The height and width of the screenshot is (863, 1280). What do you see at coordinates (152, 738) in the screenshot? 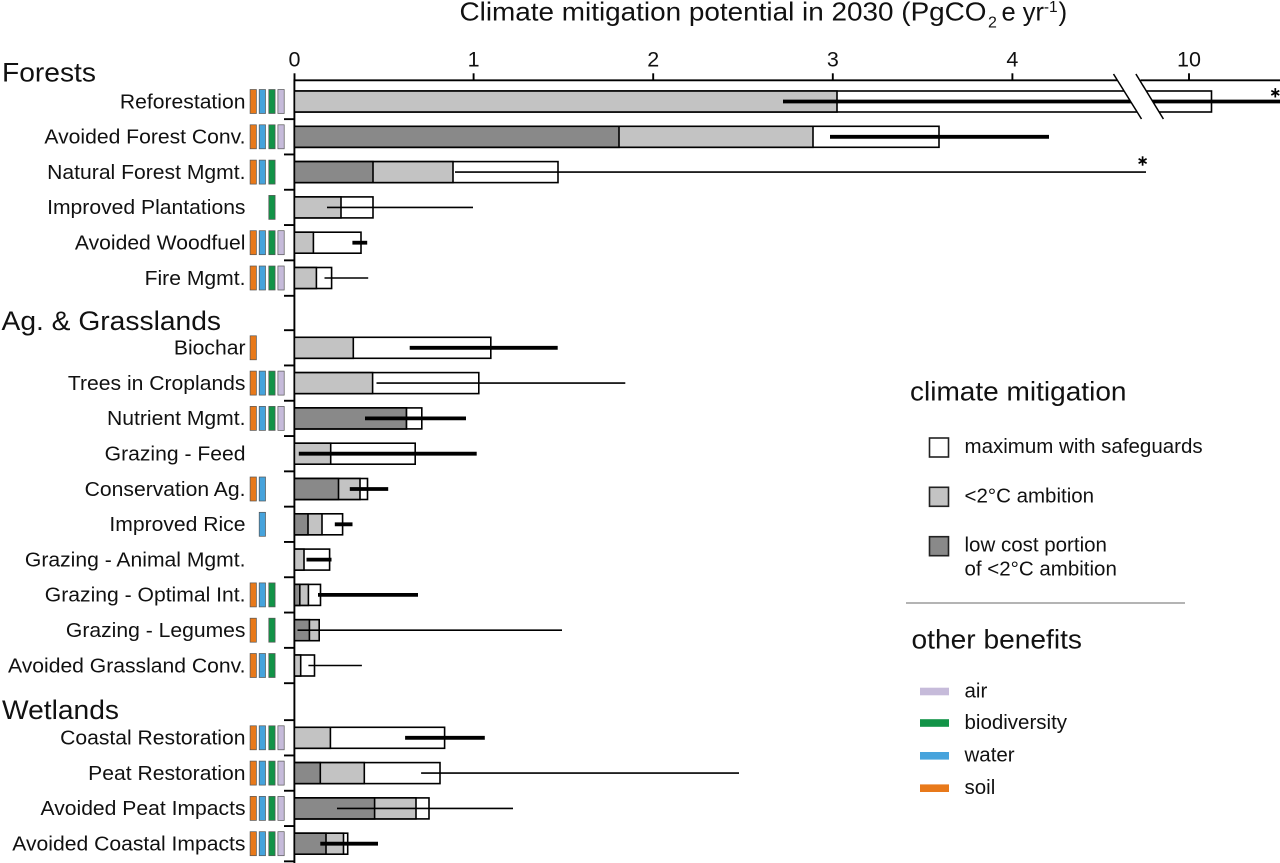
I see `svg-text: Coastal Restoration` at bounding box center [152, 738].